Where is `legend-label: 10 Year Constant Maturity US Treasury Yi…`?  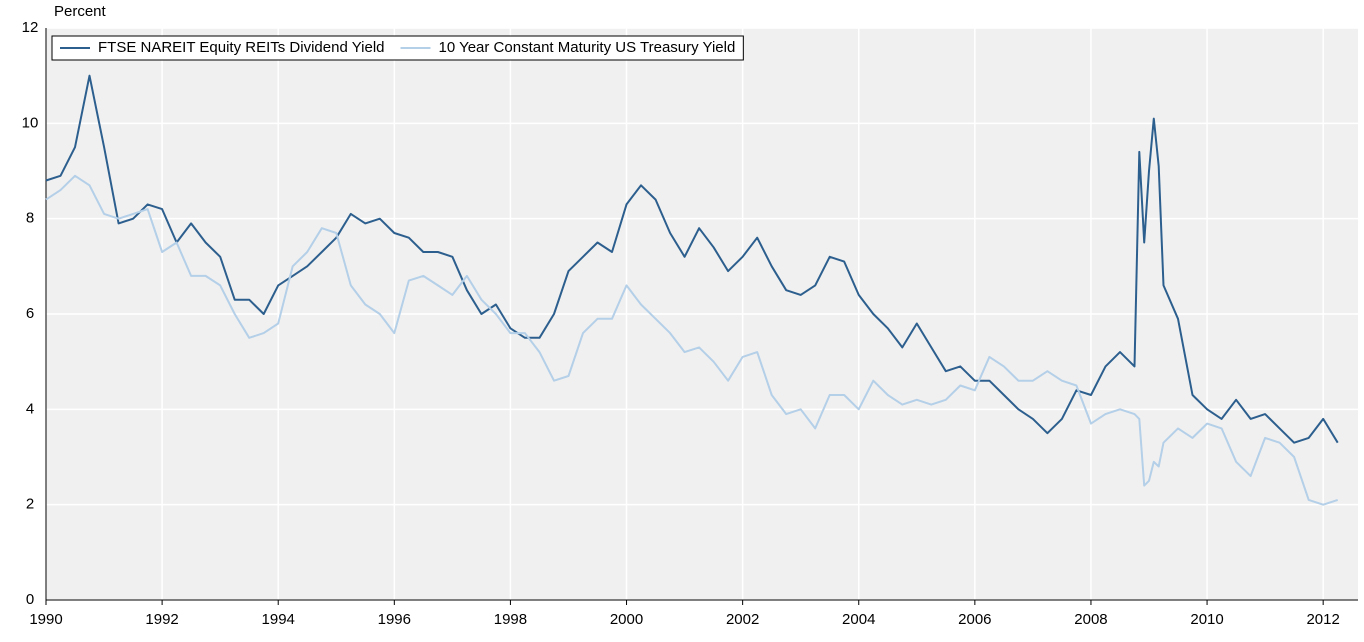 legend-label: 10 Year Constant Maturity US Treasury Yi… is located at coordinates (587, 47).